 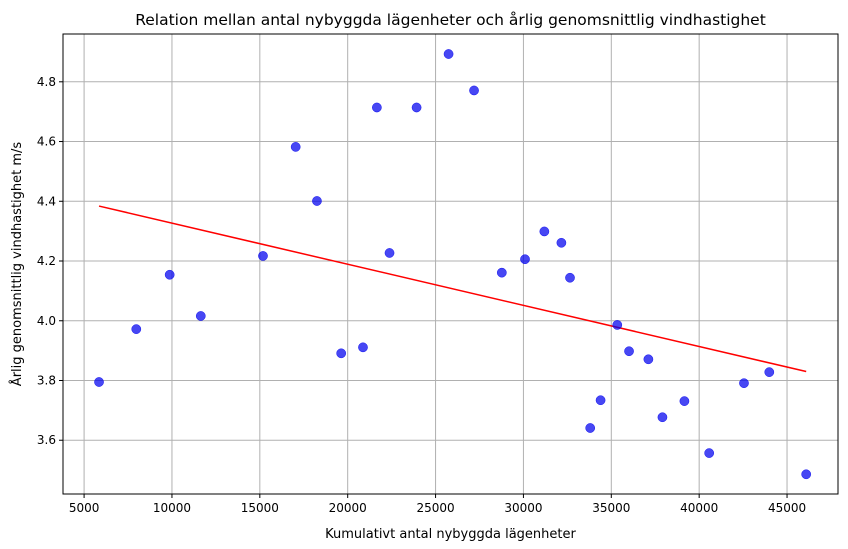 What do you see at coordinates (435, 508) in the screenshot?
I see `x-tick-label: 25000` at bounding box center [435, 508].